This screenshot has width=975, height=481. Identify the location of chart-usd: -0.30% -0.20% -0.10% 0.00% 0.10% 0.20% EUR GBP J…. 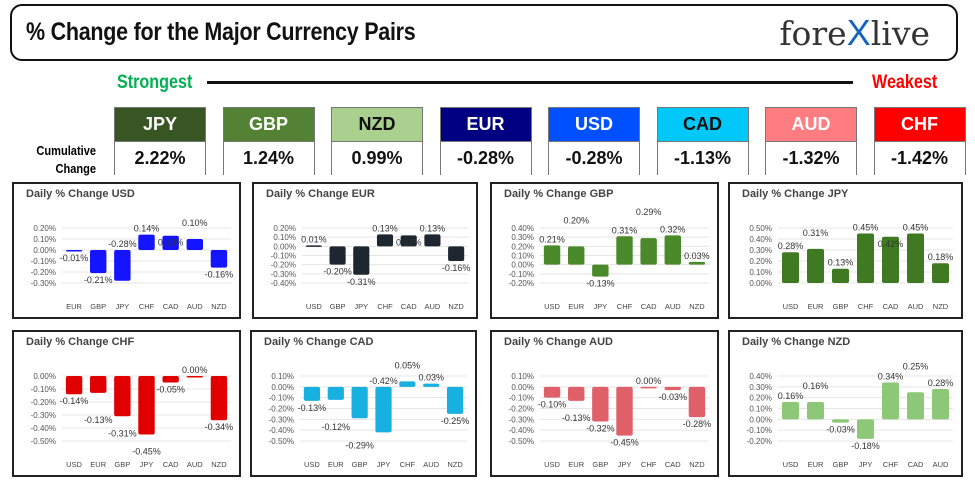
(132, 264).